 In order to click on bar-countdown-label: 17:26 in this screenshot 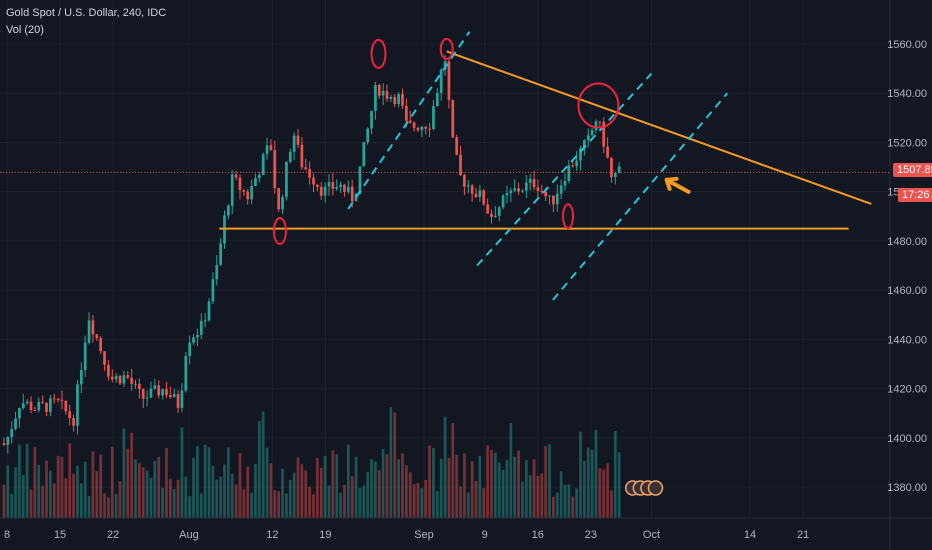, I will do `click(915, 195)`.